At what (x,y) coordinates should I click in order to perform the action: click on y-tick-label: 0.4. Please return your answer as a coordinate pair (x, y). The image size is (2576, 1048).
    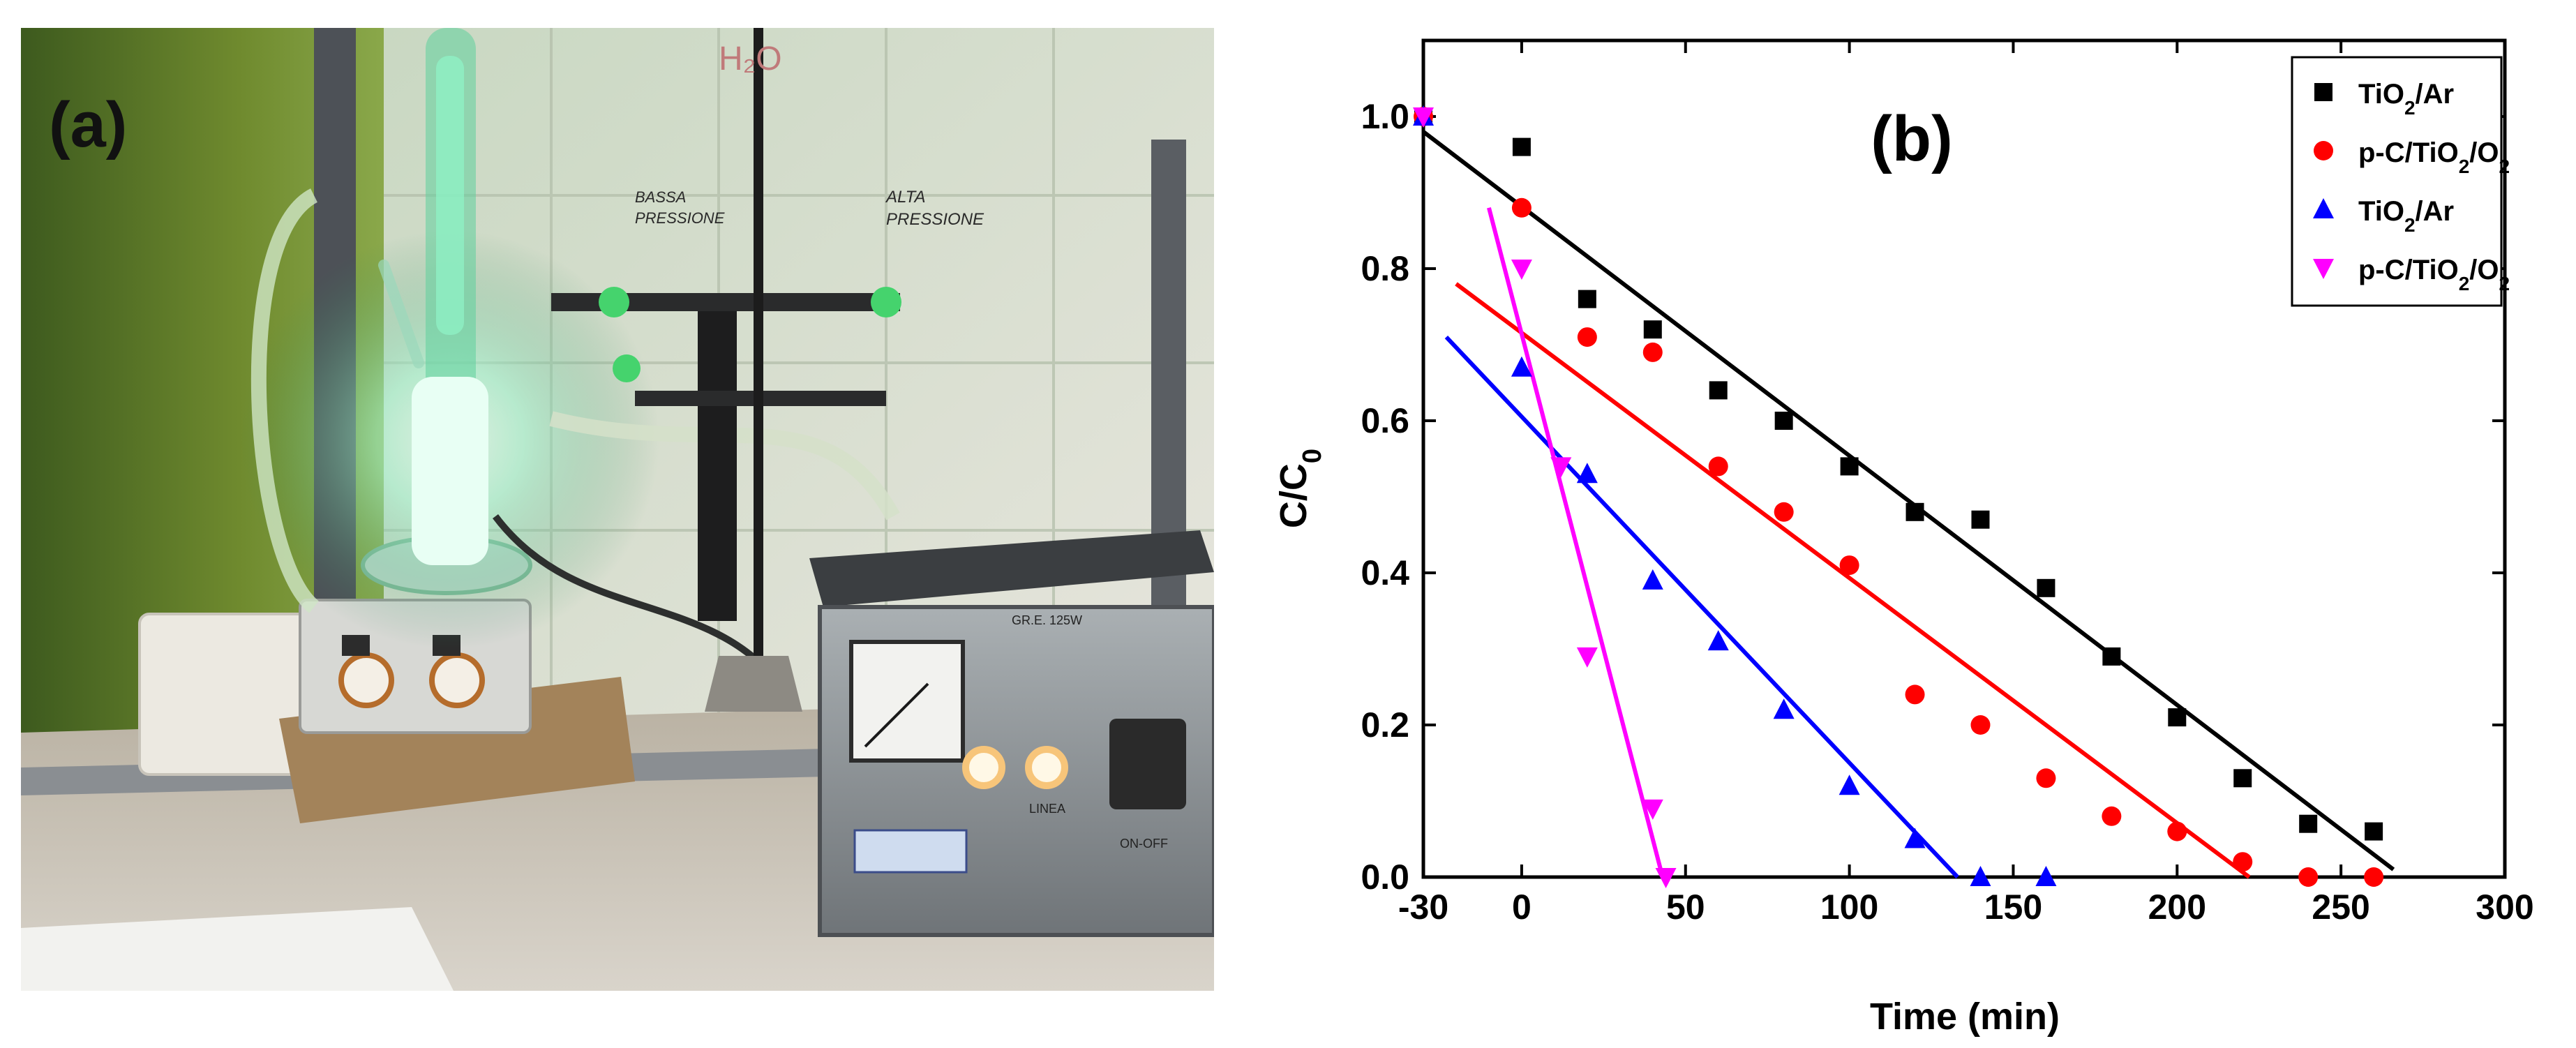
    Looking at the image, I should click on (1385, 572).